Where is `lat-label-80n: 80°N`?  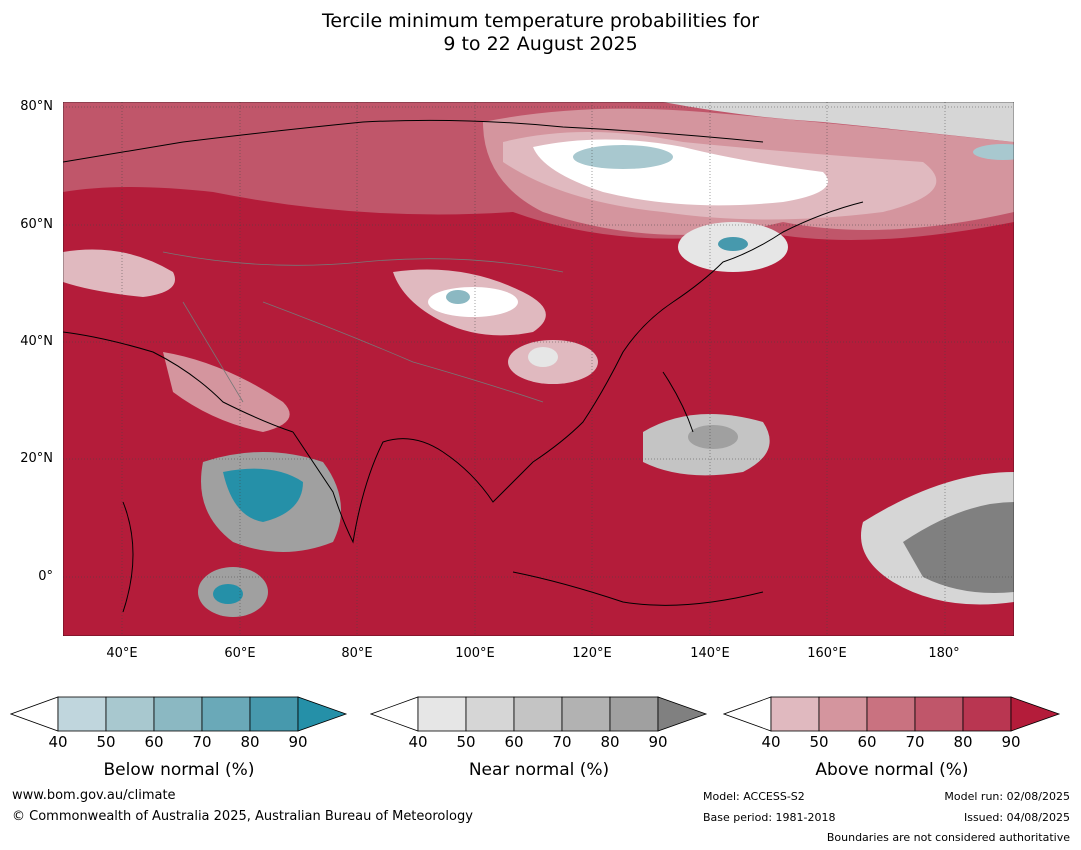
lat-label-80n: 80°N is located at coordinates (36, 106).